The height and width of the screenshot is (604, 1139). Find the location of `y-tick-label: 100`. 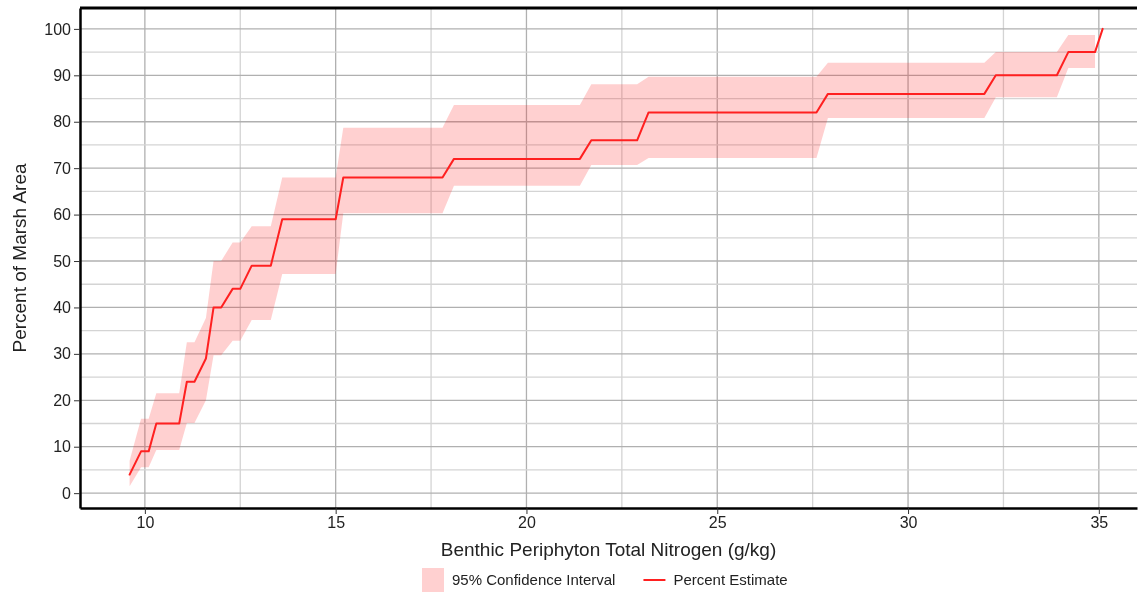

y-tick-label: 100 is located at coordinates (58, 29).